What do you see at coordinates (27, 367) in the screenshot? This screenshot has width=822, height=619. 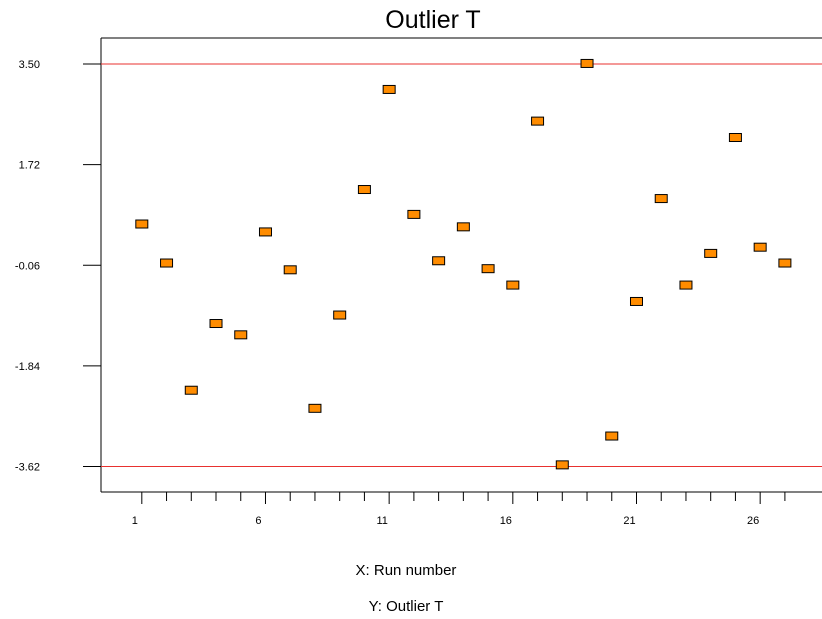 I see `y-tick-label: -1.84` at bounding box center [27, 367].